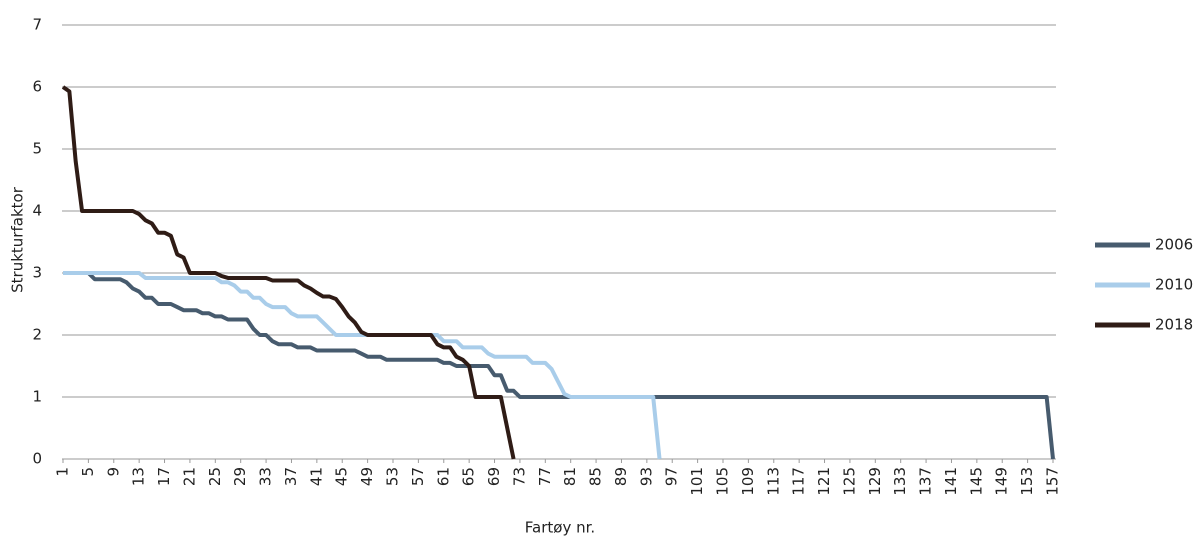 The width and height of the screenshot is (1200, 558). I want to click on x-tick-label: 121, so click(824, 481).